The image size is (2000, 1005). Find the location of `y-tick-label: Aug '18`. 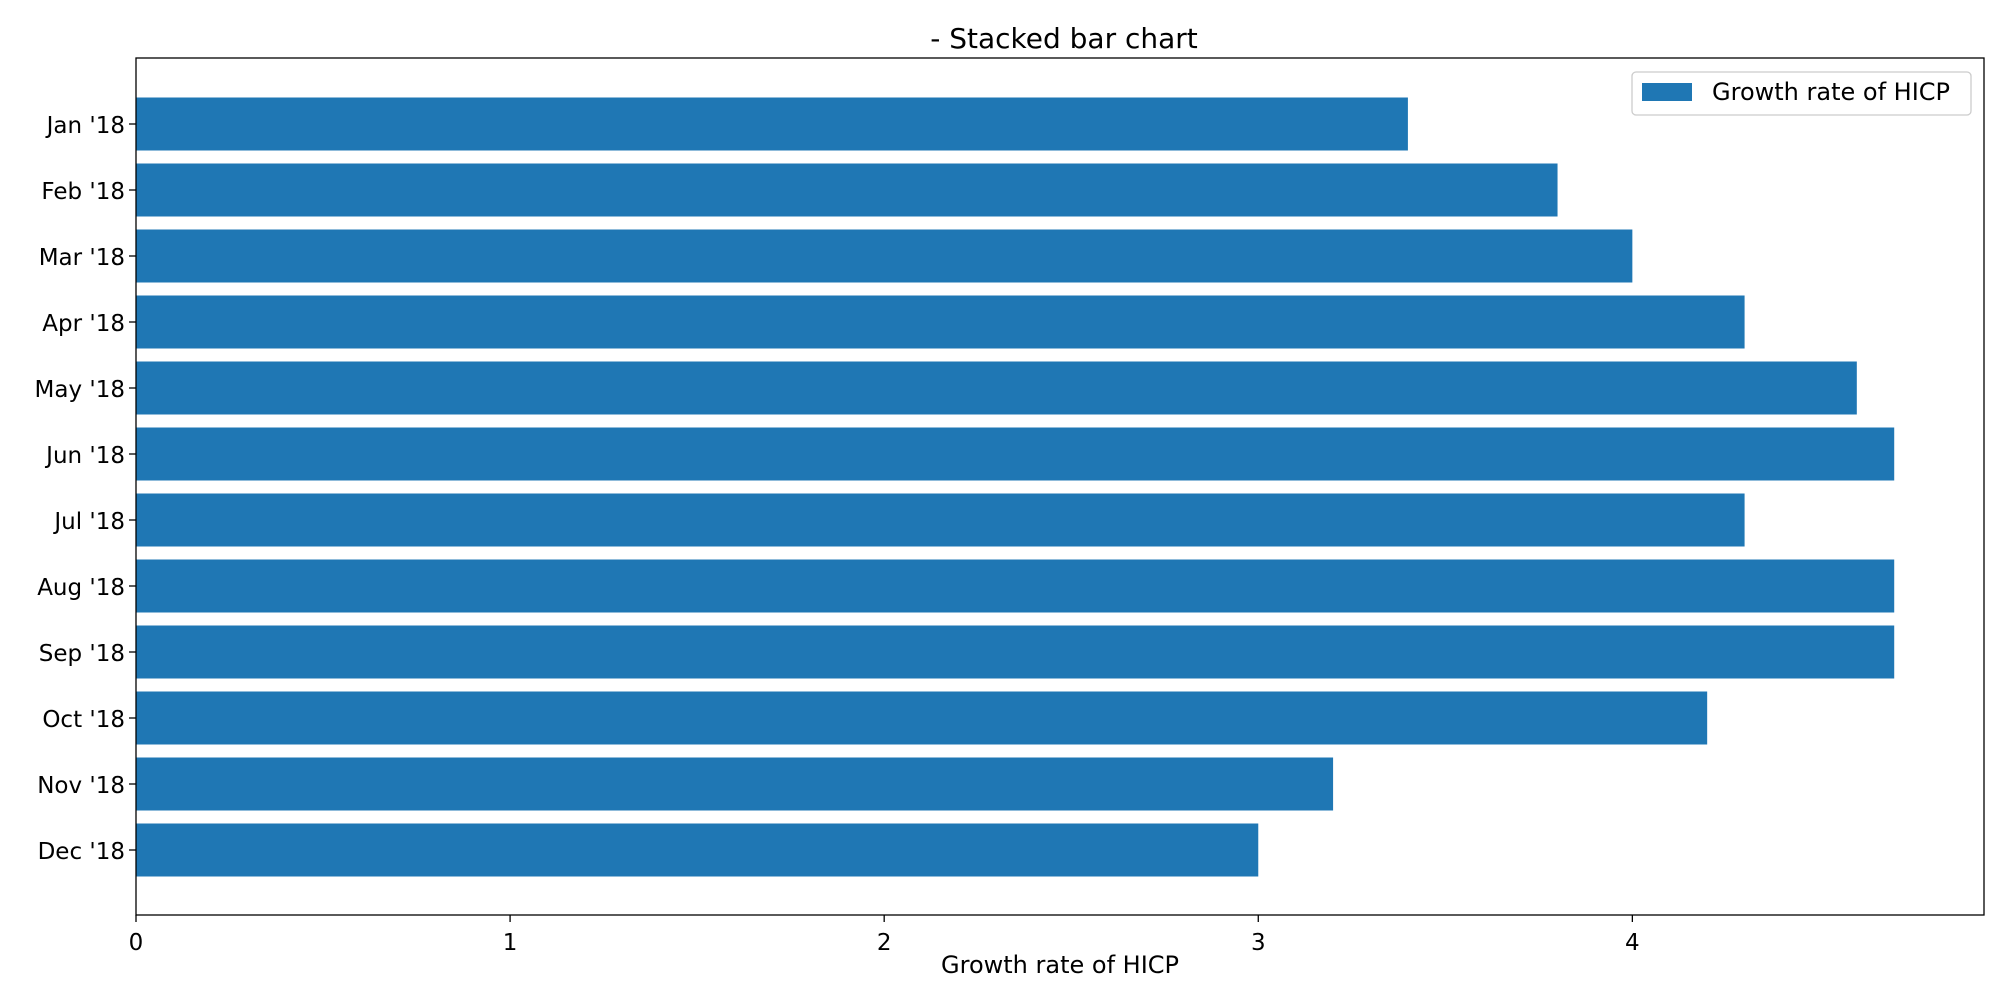

y-tick-label: Aug '18 is located at coordinates (81, 588).